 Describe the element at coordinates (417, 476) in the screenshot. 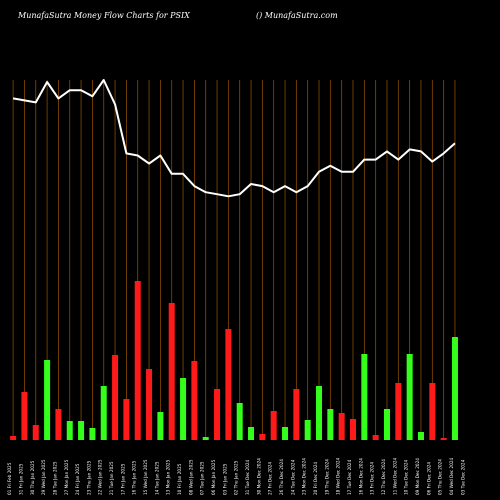

I see `x-tick-label: 09 Mon Dec 2024` at that location.